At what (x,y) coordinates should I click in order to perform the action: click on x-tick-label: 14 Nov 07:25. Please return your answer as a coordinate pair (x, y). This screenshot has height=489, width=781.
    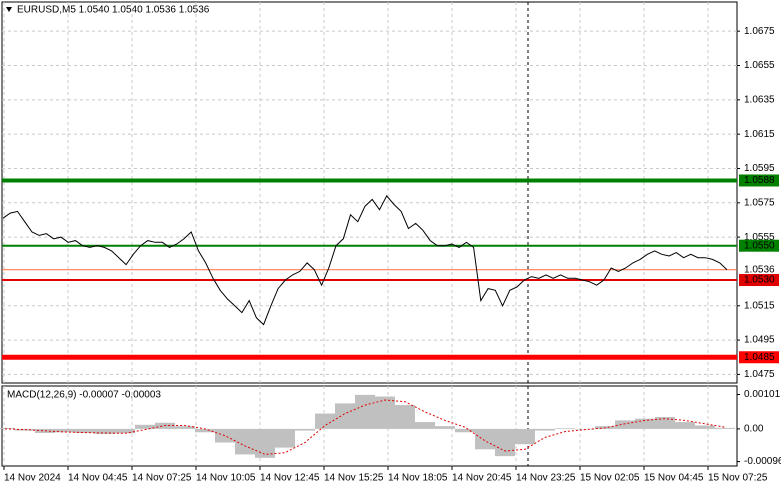
    Looking at the image, I should click on (162, 478).